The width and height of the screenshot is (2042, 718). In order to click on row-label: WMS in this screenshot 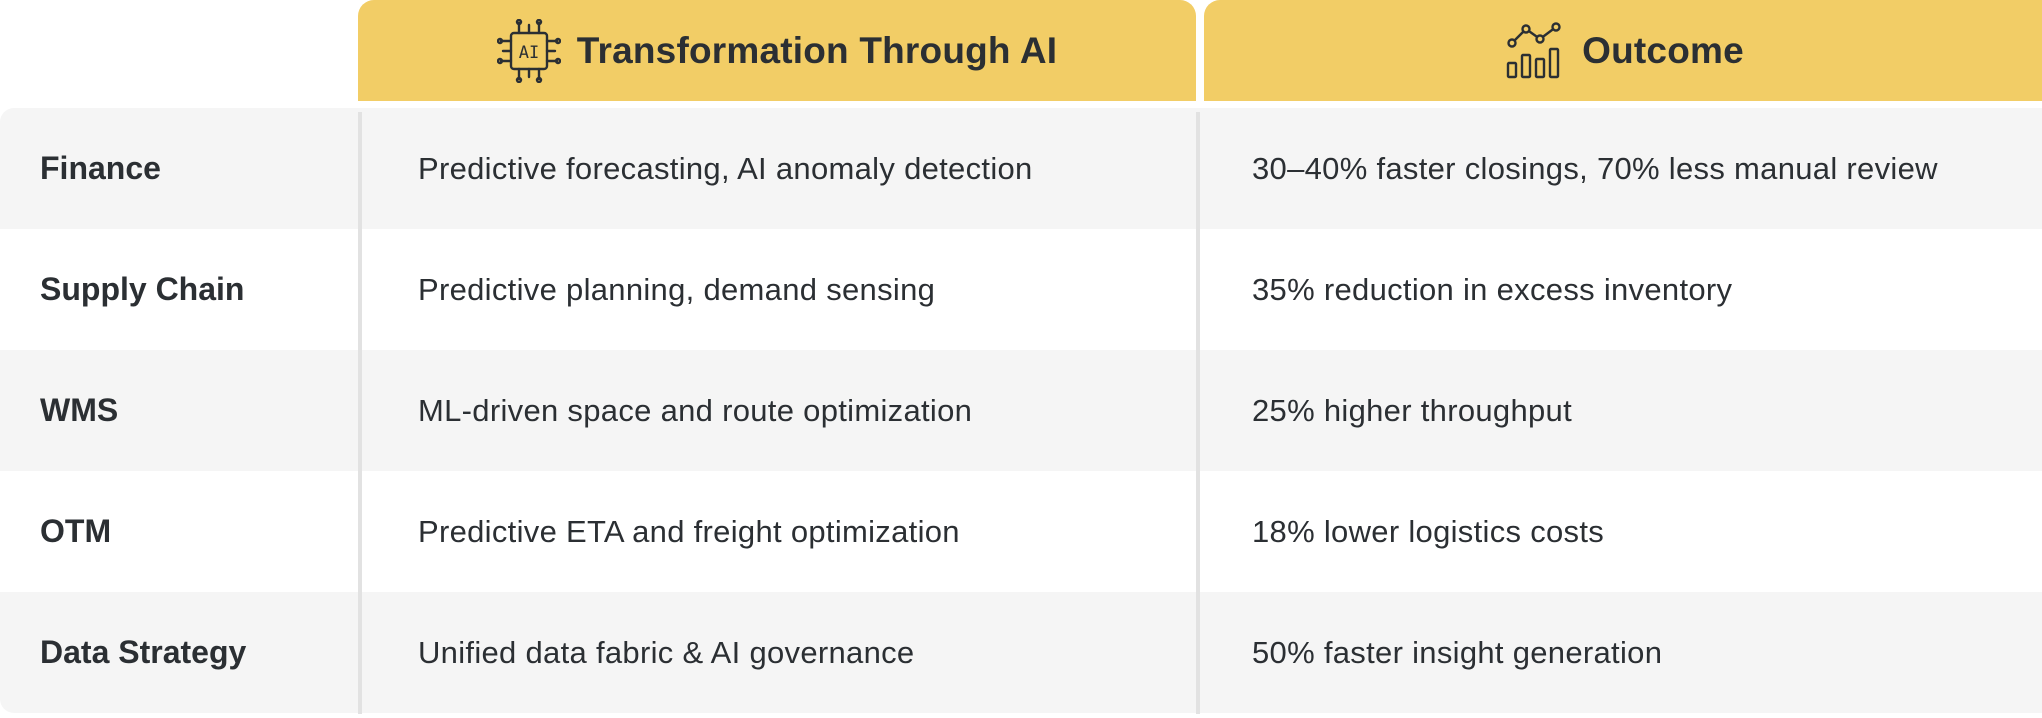, I will do `click(79, 410)`.